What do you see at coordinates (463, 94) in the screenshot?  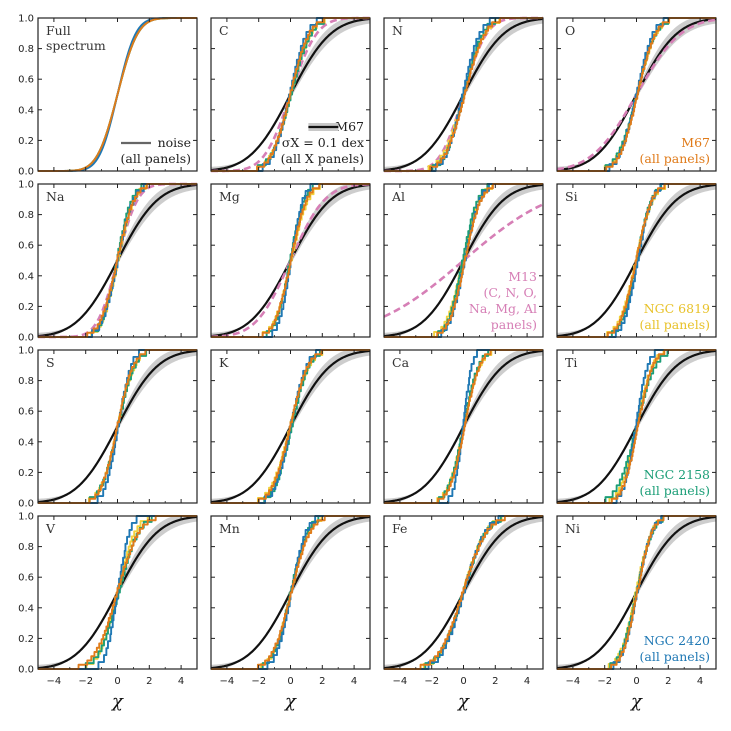 I see `panel-n: N` at bounding box center [463, 94].